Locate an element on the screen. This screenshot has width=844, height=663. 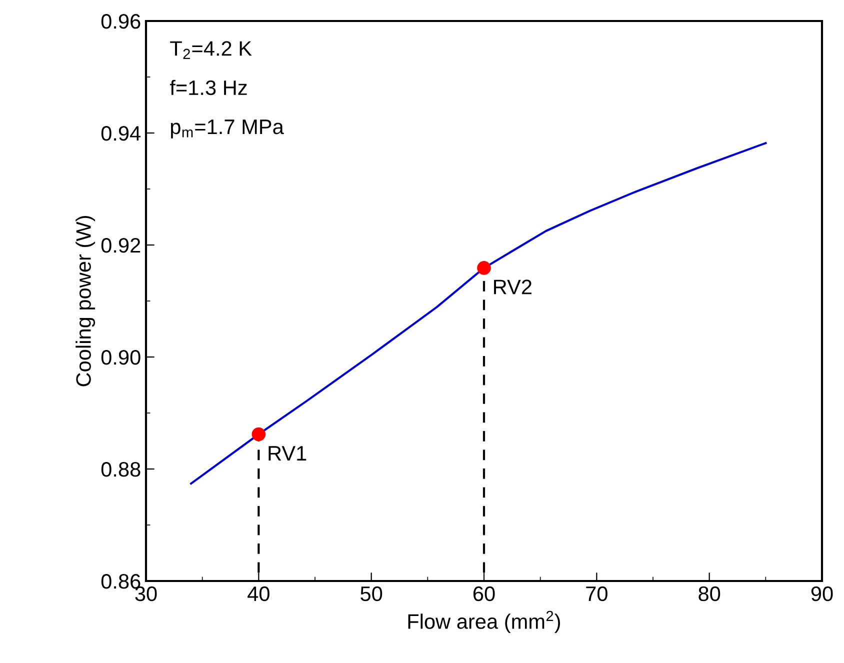
y-axis-title: Cooling power (W) is located at coordinates (86, 301).